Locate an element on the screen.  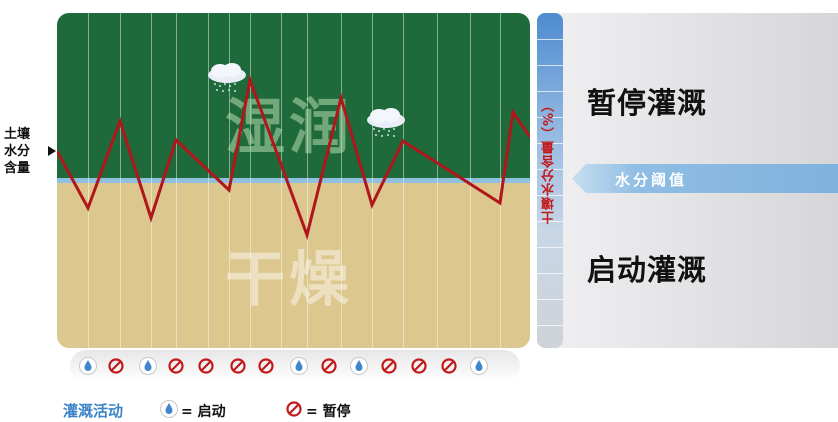
legend-stop-text: = 暂停 is located at coordinates (328, 412).